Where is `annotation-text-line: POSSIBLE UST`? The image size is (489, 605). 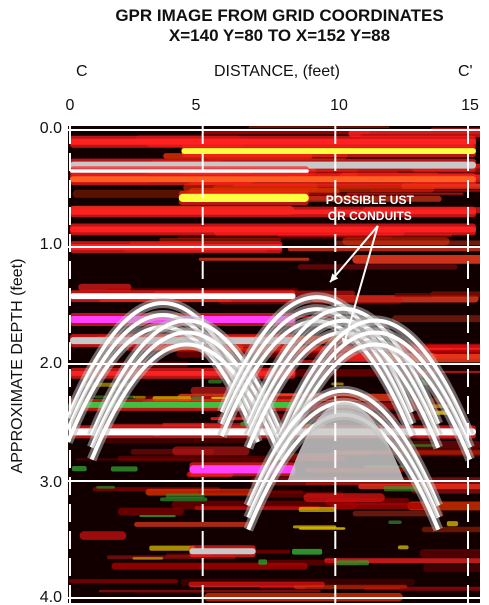
annotation-text-line: POSSIBLE UST is located at coordinates (370, 200).